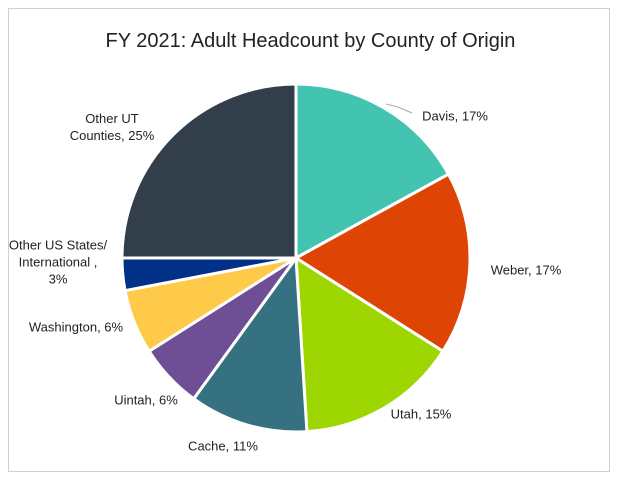 The image size is (621, 483). What do you see at coordinates (245, 446) in the screenshot?
I see `value-label: 11%` at bounding box center [245, 446].